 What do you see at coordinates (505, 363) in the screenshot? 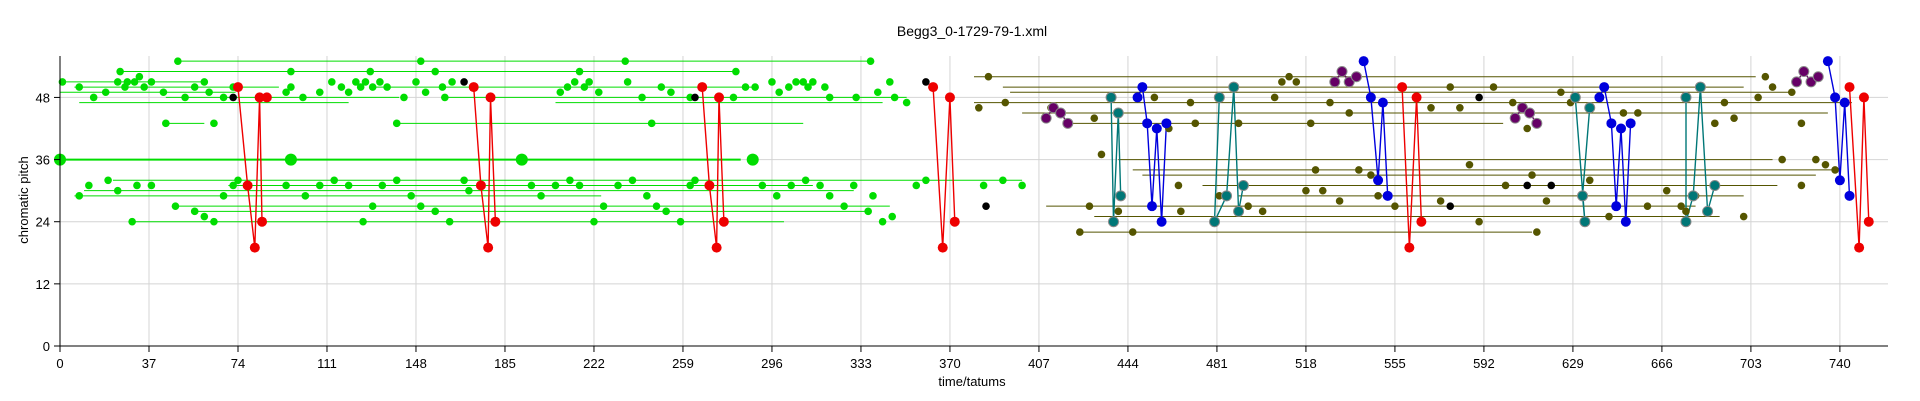
I see `x-tick-label: 185` at bounding box center [505, 363].